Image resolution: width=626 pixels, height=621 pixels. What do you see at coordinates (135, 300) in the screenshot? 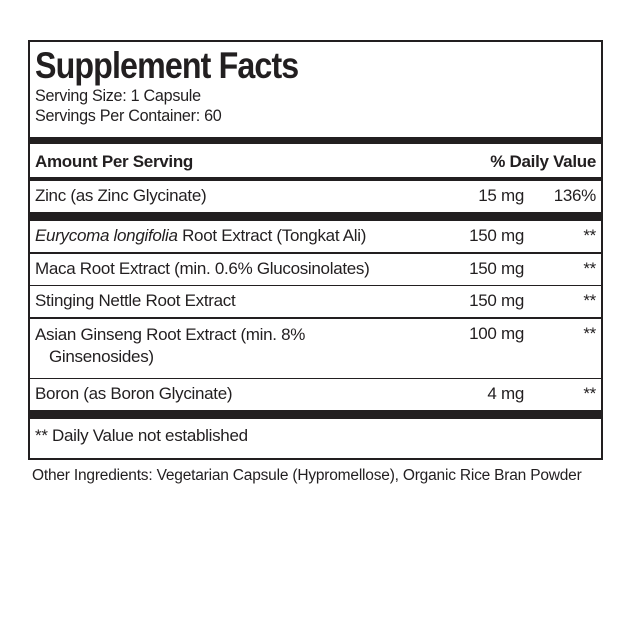
I see `ingredient-name: Stinging Nettle Root Extract` at bounding box center [135, 300].